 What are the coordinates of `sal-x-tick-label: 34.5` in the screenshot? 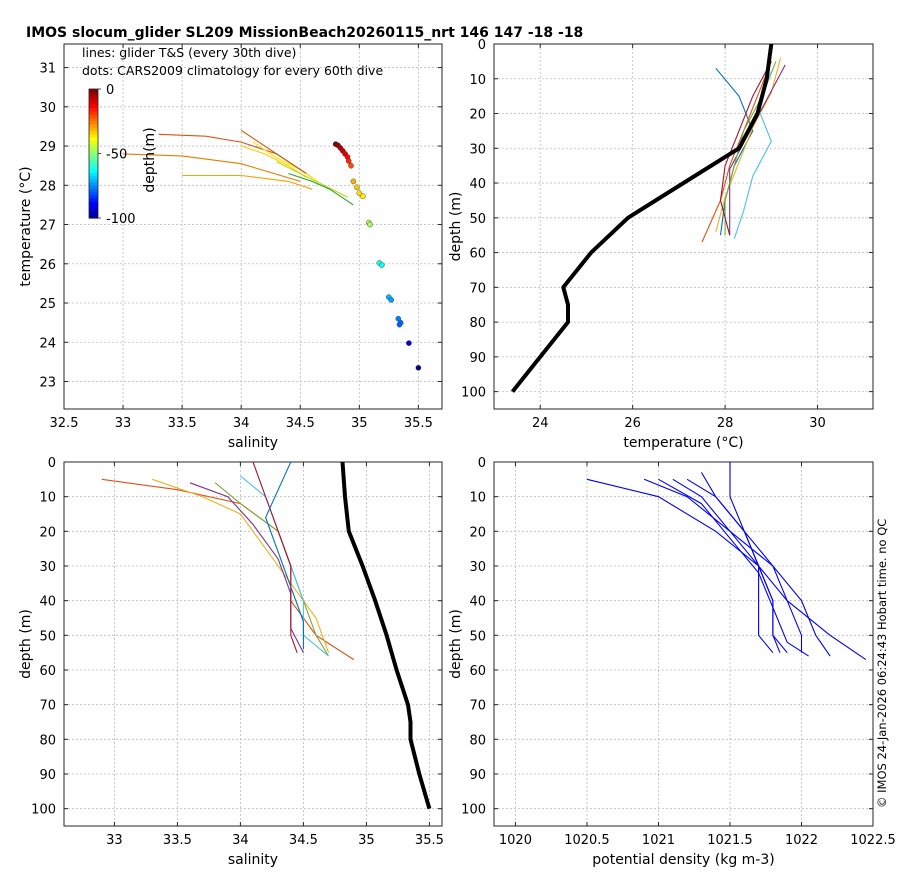 It's located at (303, 840).